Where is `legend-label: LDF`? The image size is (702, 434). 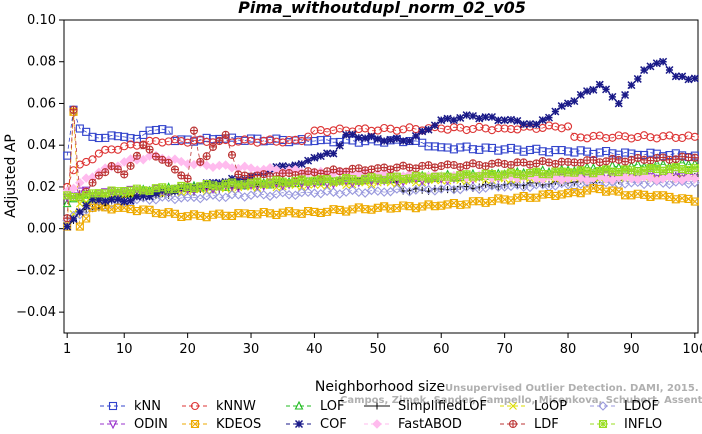
legend-label: LDF is located at coordinates (546, 424).